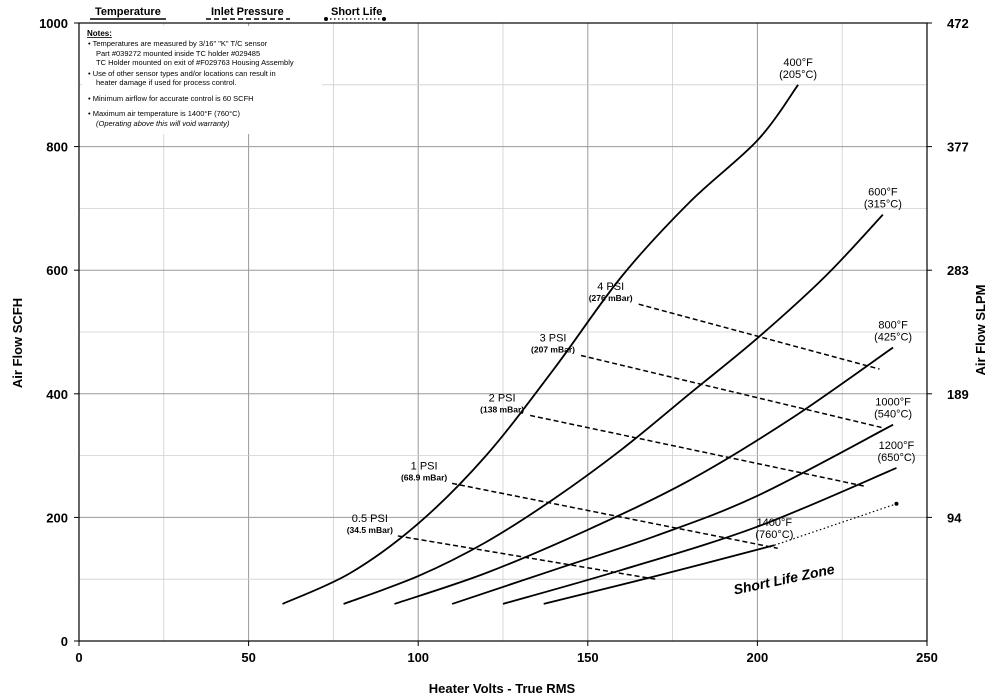  I want to click on legend-label: Inlet Pressure, so click(247, 12).